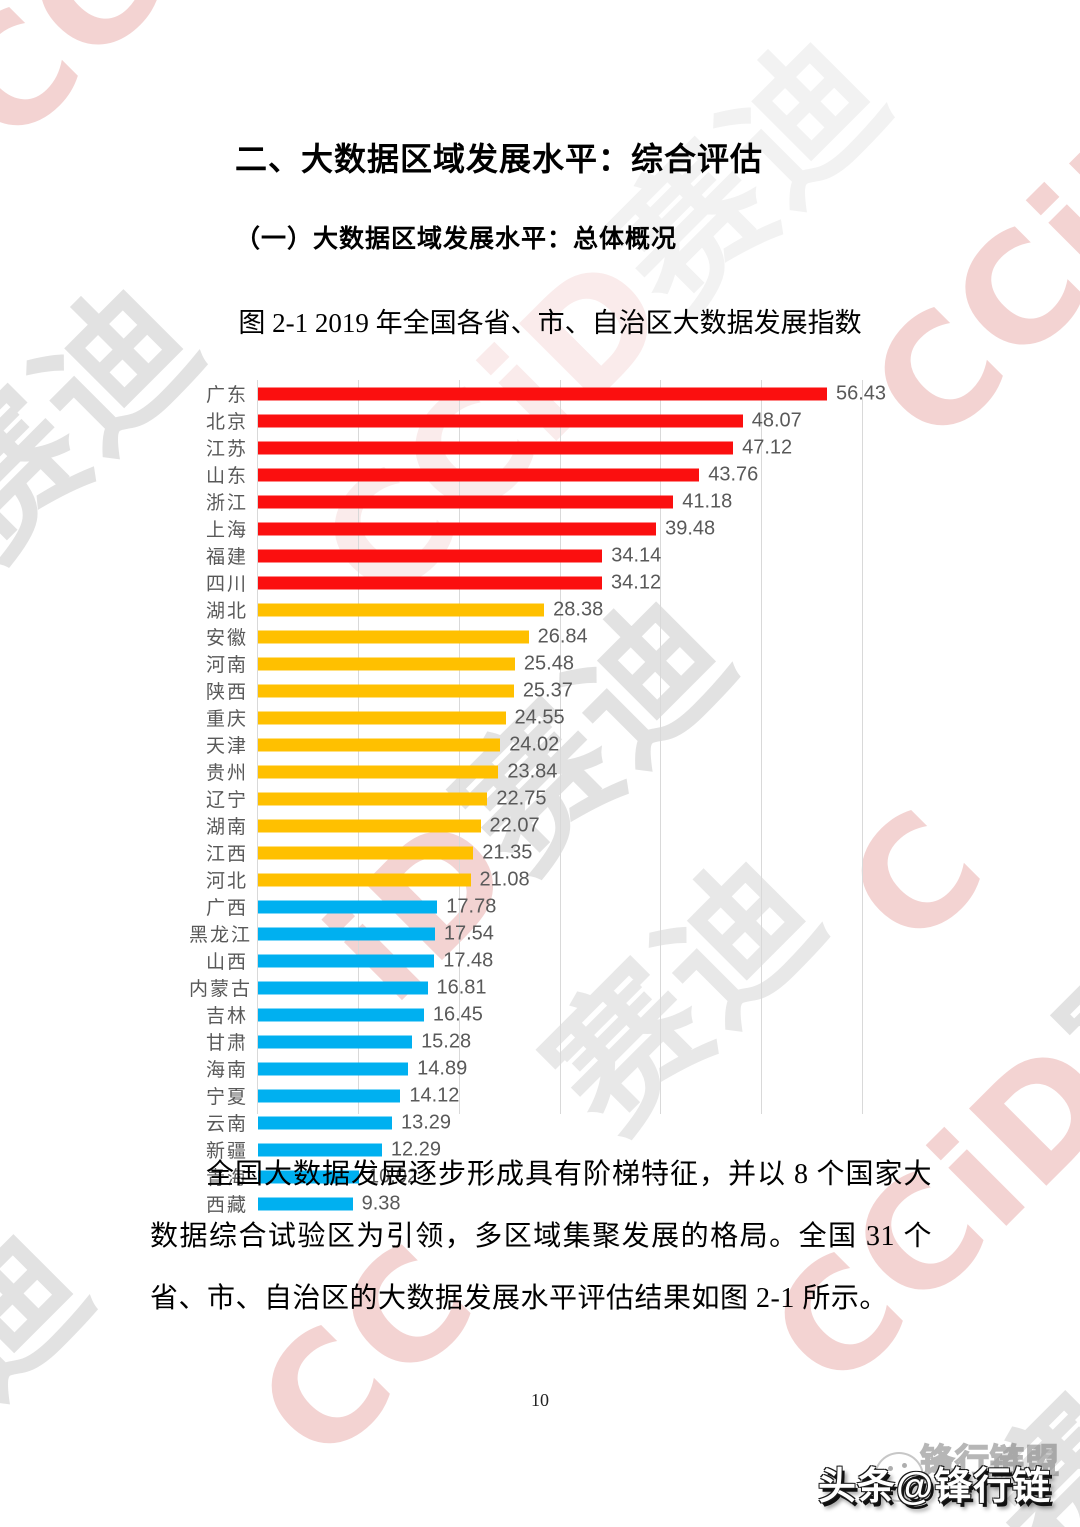  I want to click on category-label: 海南, so click(226, 1070).